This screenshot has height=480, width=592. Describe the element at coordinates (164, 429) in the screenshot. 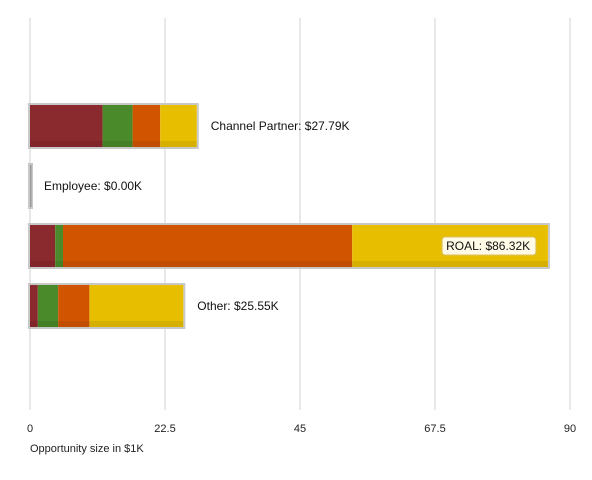

I see `x-tick-label: 22.5` at that location.